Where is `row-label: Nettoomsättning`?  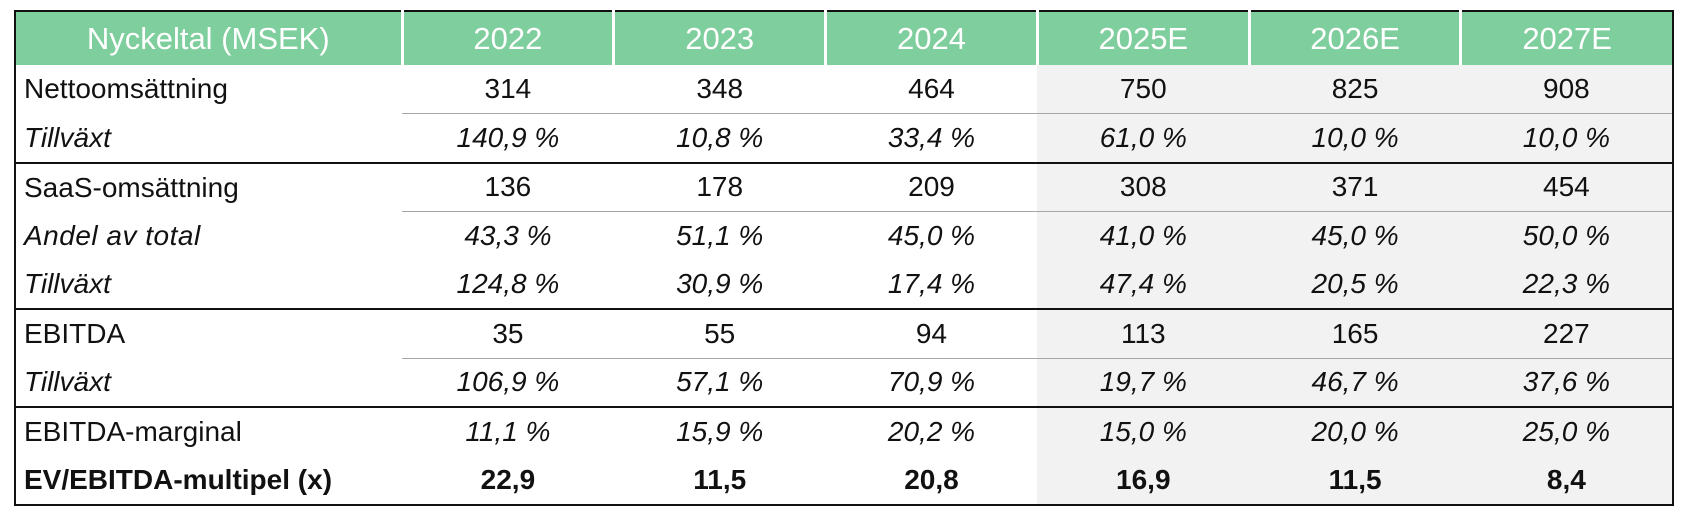 row-label: Nettoomsättning is located at coordinates (126, 89).